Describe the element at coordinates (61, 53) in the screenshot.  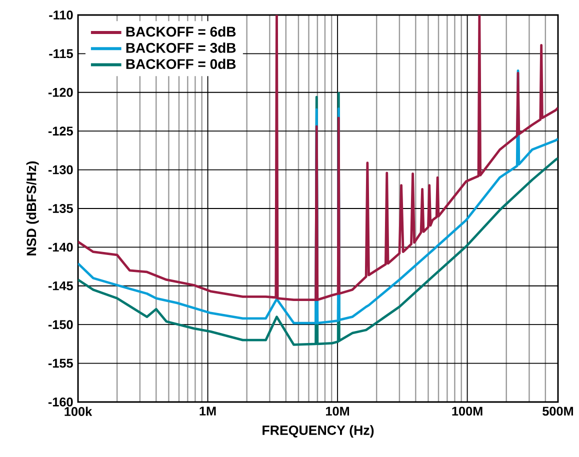
I see `y-tick-label: -115` at that location.